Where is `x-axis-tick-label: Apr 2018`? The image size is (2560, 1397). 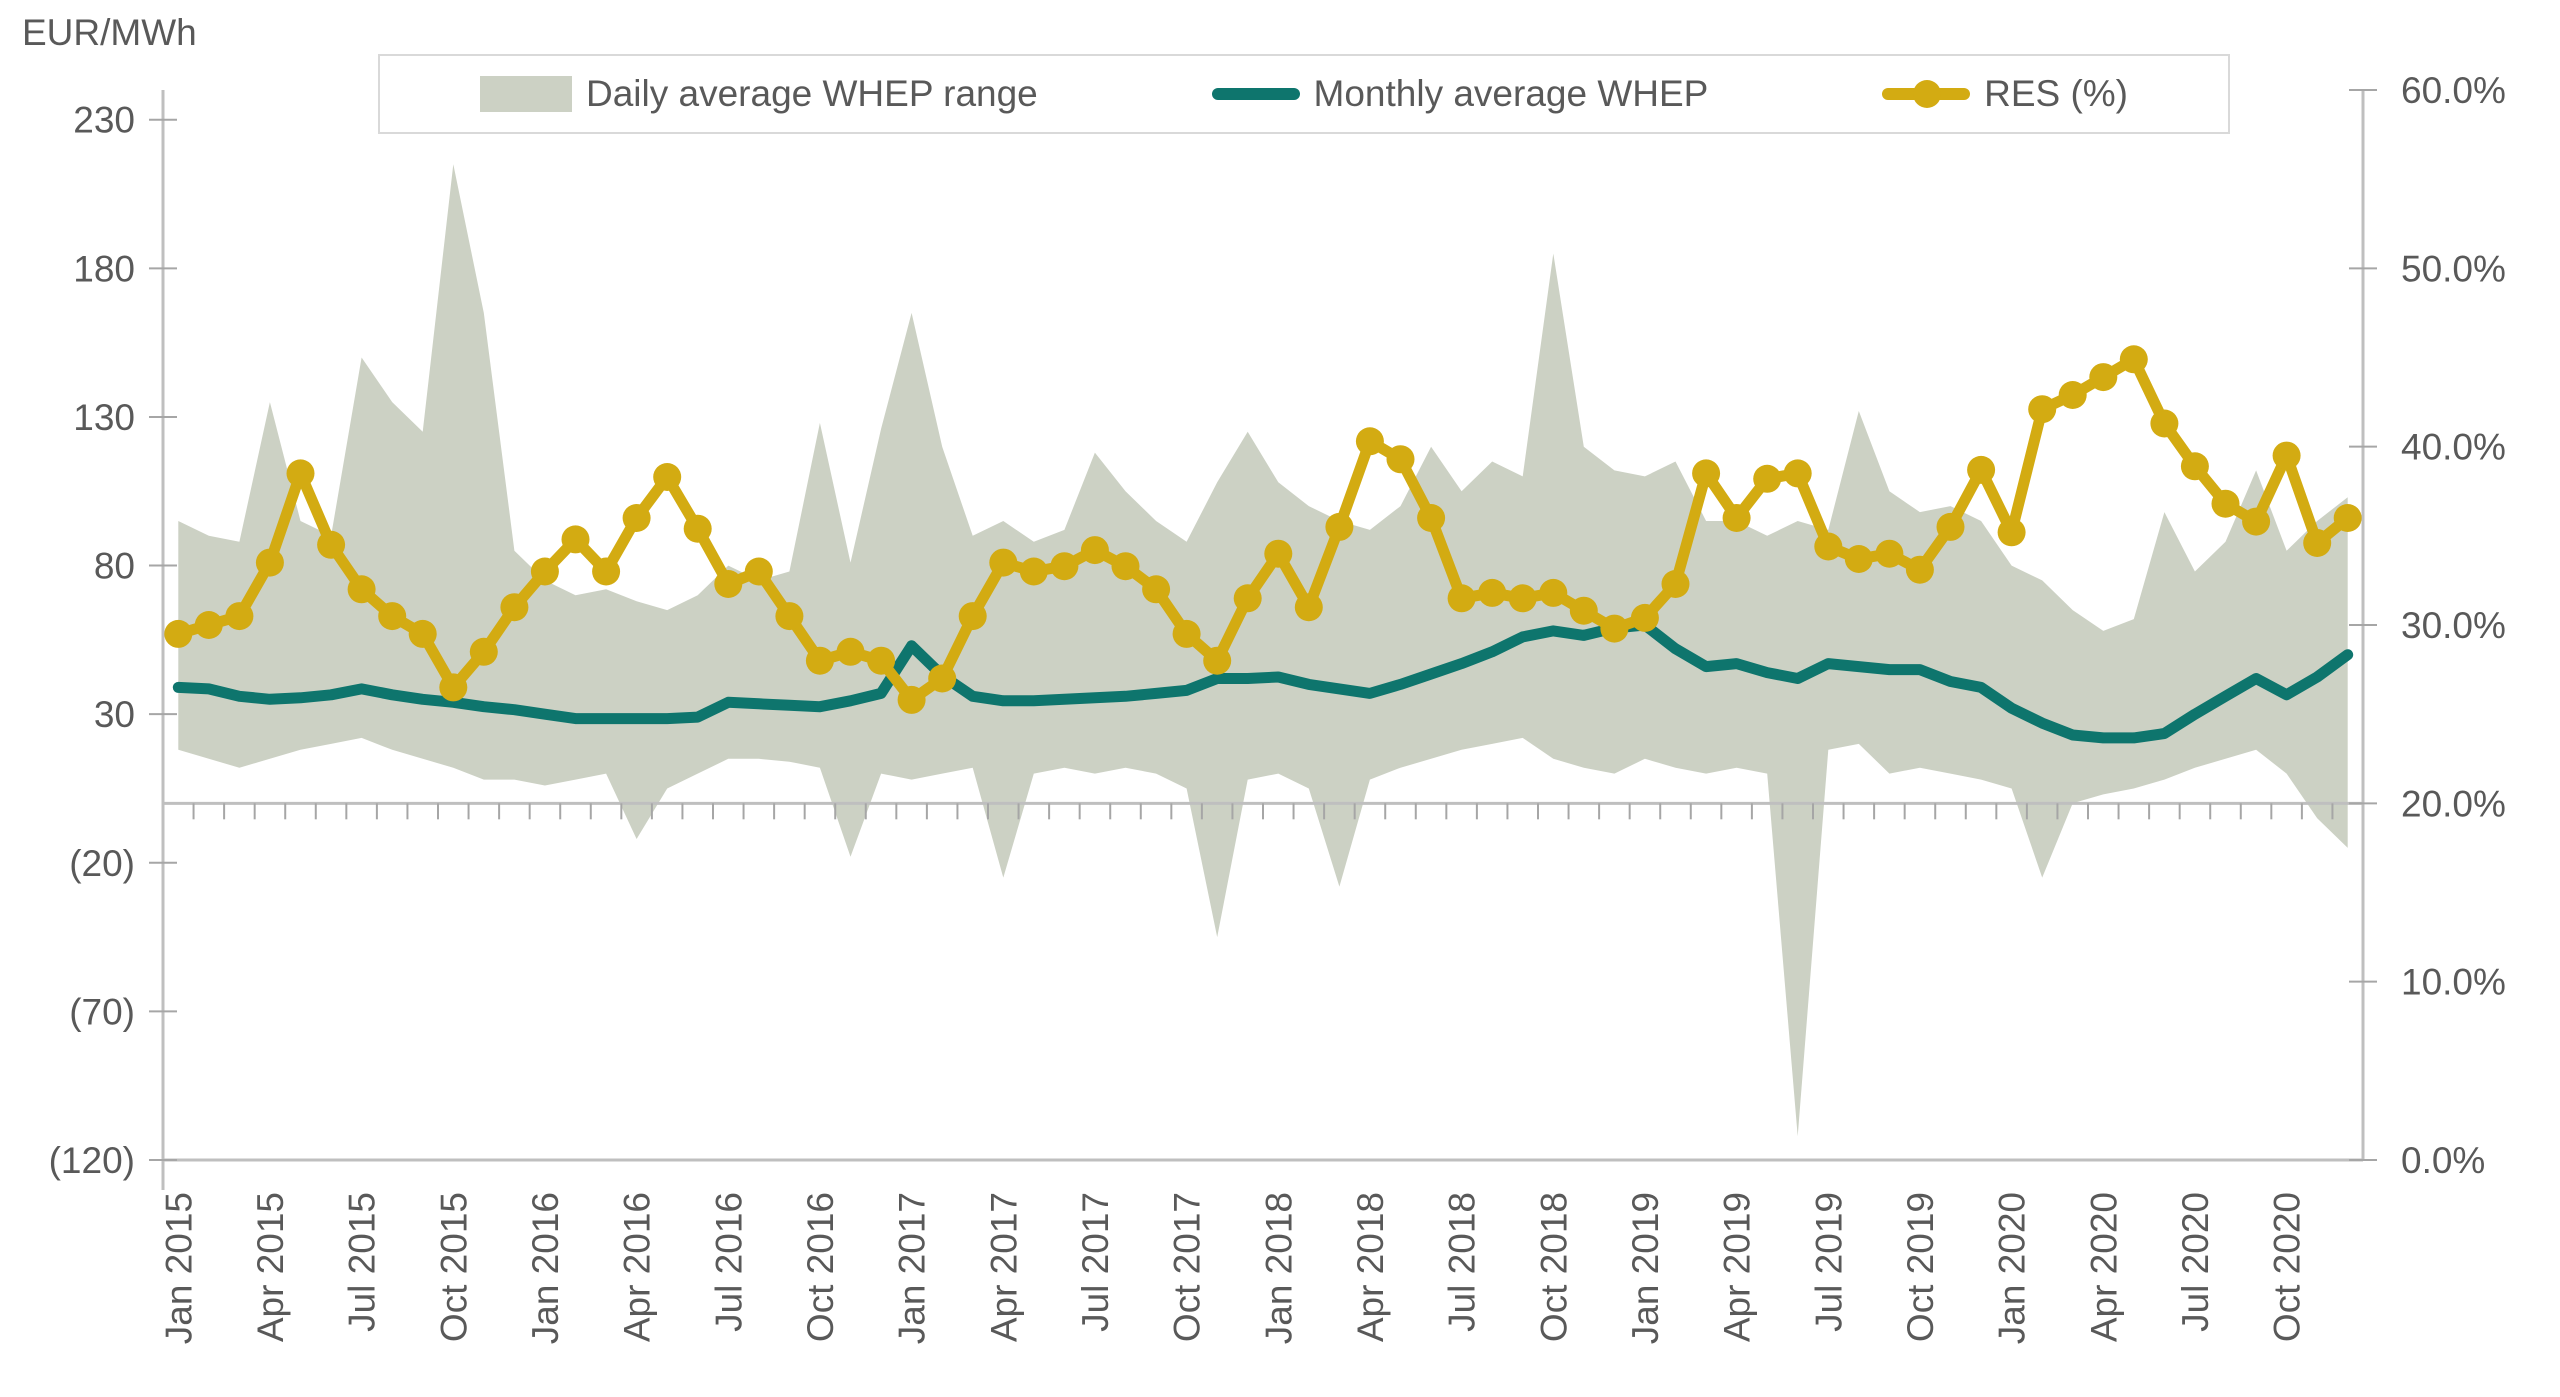 x-axis-tick-label: Apr 2018 is located at coordinates (1370, 1267).